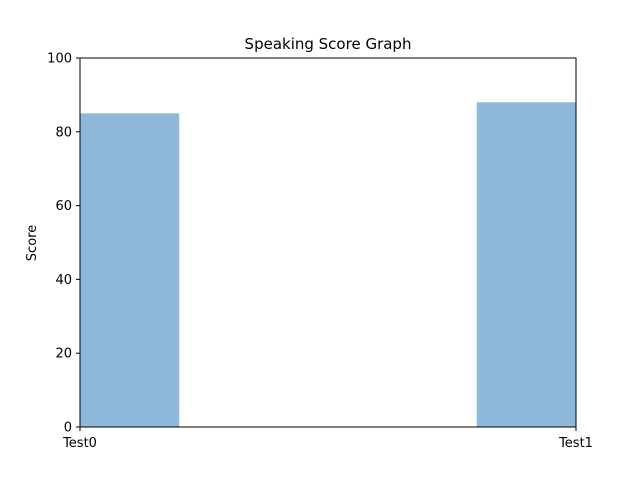 Image resolution: width=640 pixels, height=484 pixels. I want to click on y-tick-label: 60, so click(63, 206).